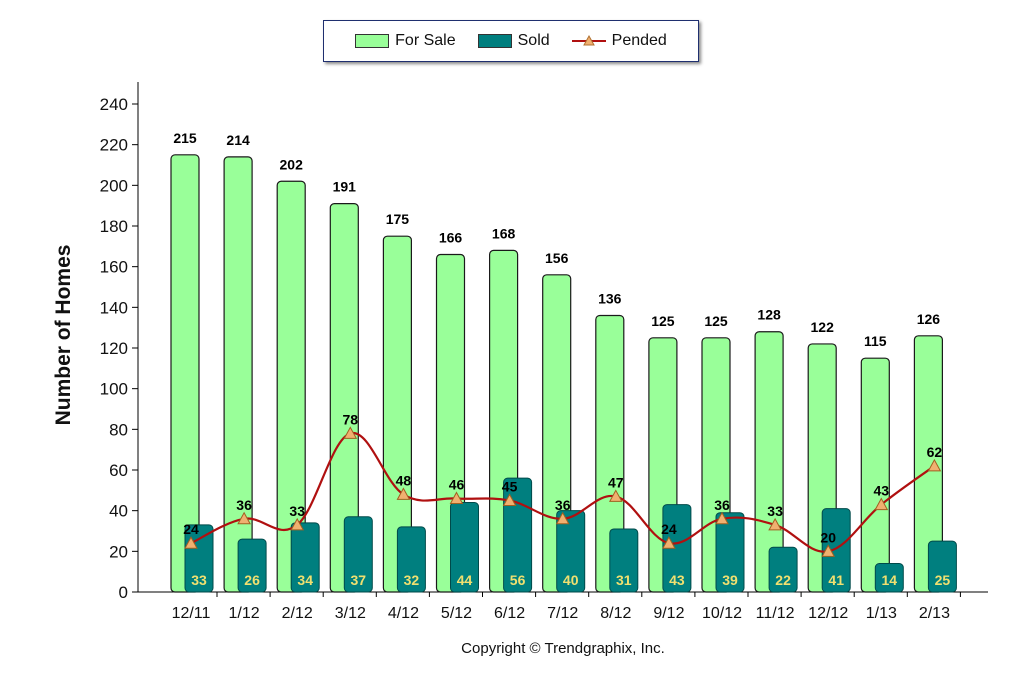  What do you see at coordinates (238, 140) in the screenshot?
I see `data-label-for-sale: 214` at bounding box center [238, 140].